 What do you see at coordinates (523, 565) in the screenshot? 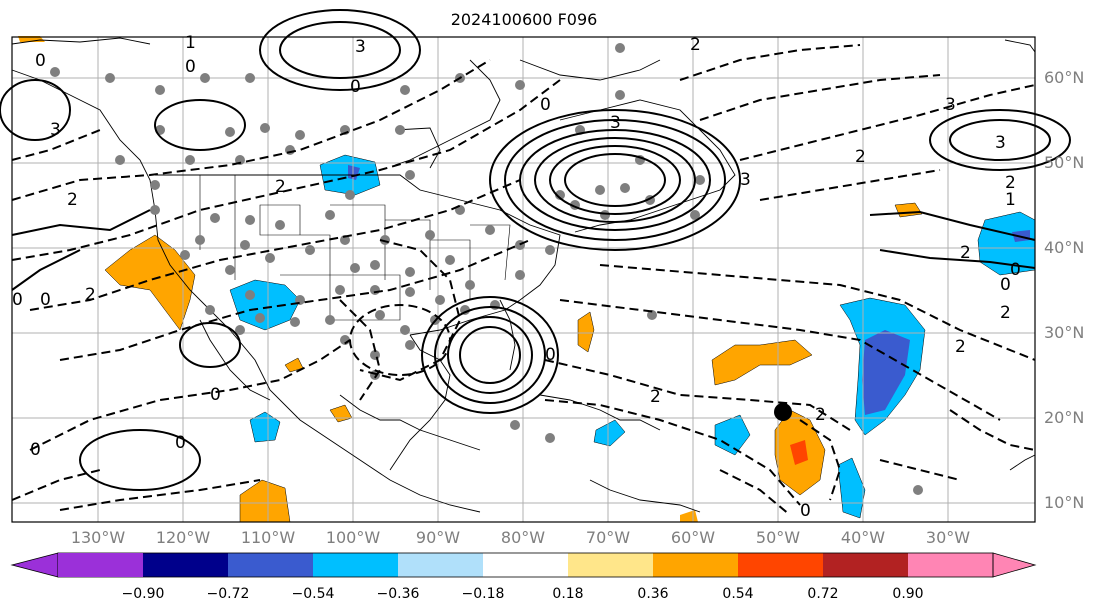
I see `colorbar` at bounding box center [523, 565].